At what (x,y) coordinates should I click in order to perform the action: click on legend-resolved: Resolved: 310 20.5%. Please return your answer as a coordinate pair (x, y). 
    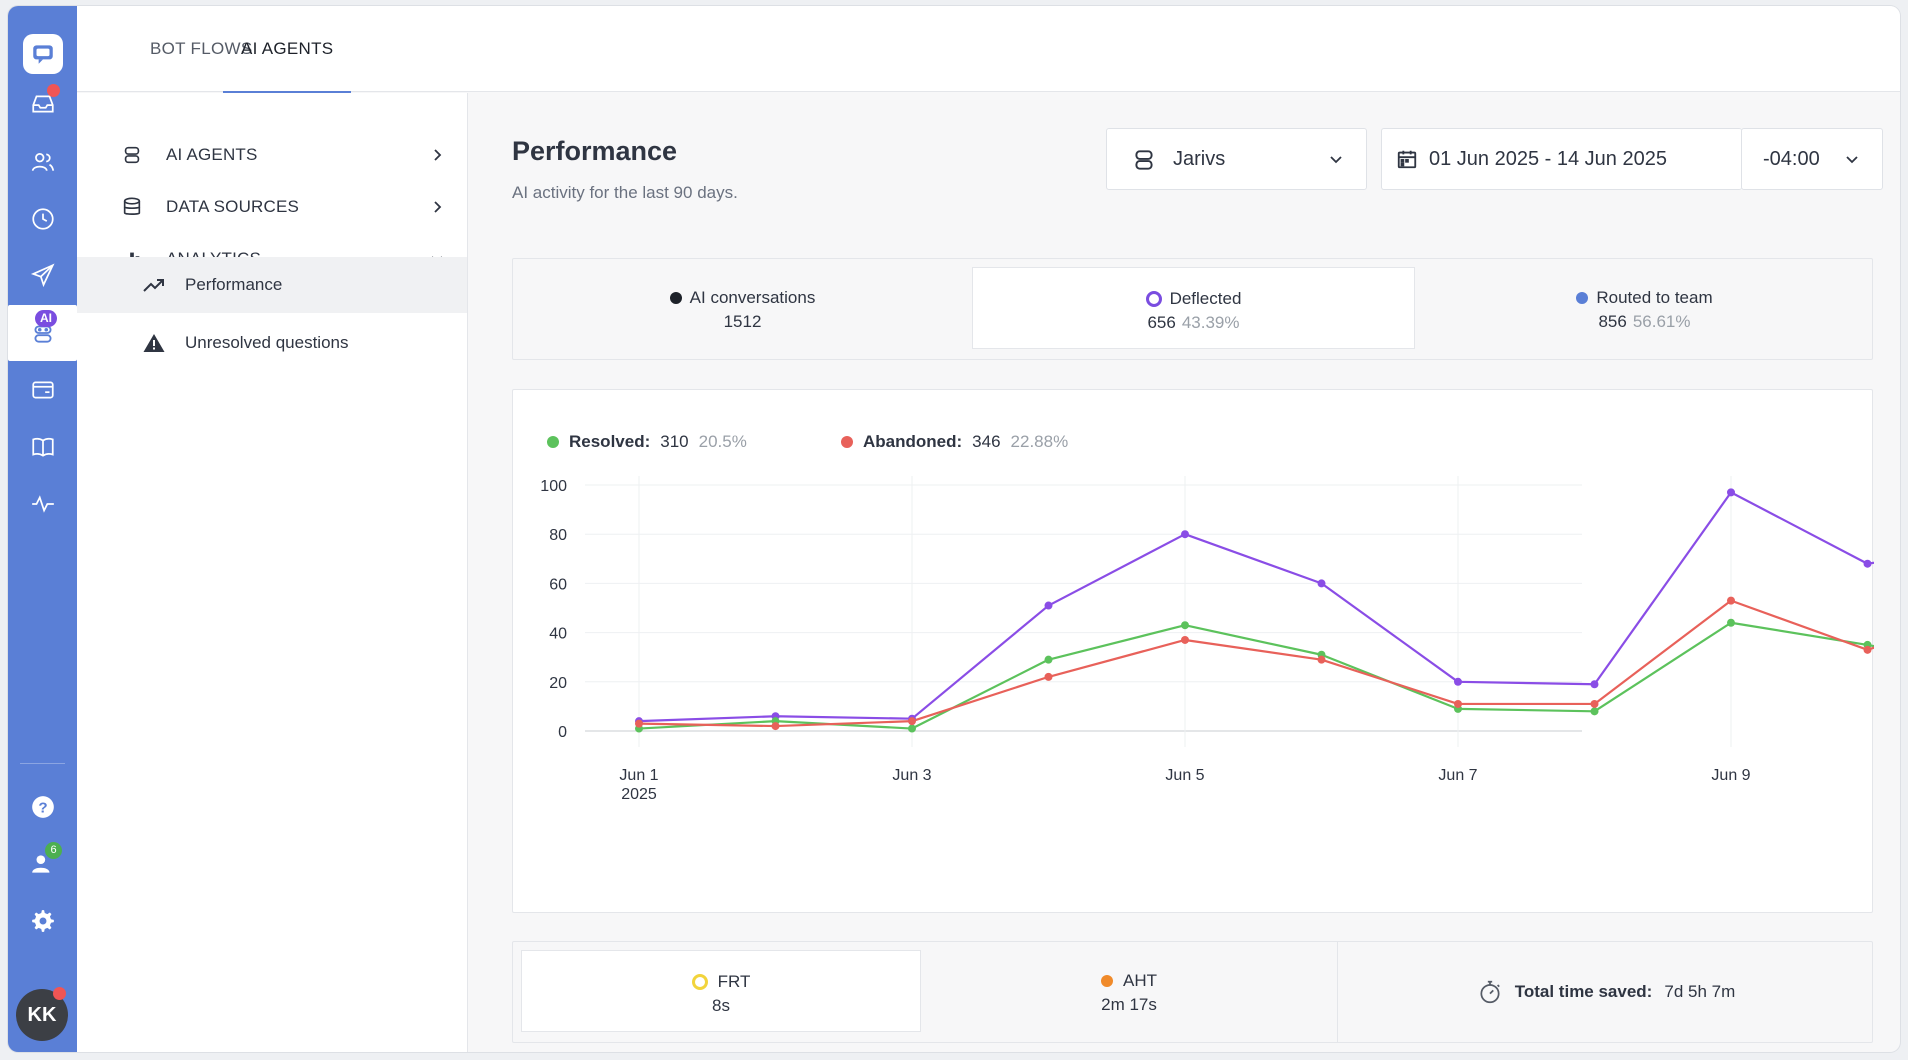
    Looking at the image, I should click on (647, 442).